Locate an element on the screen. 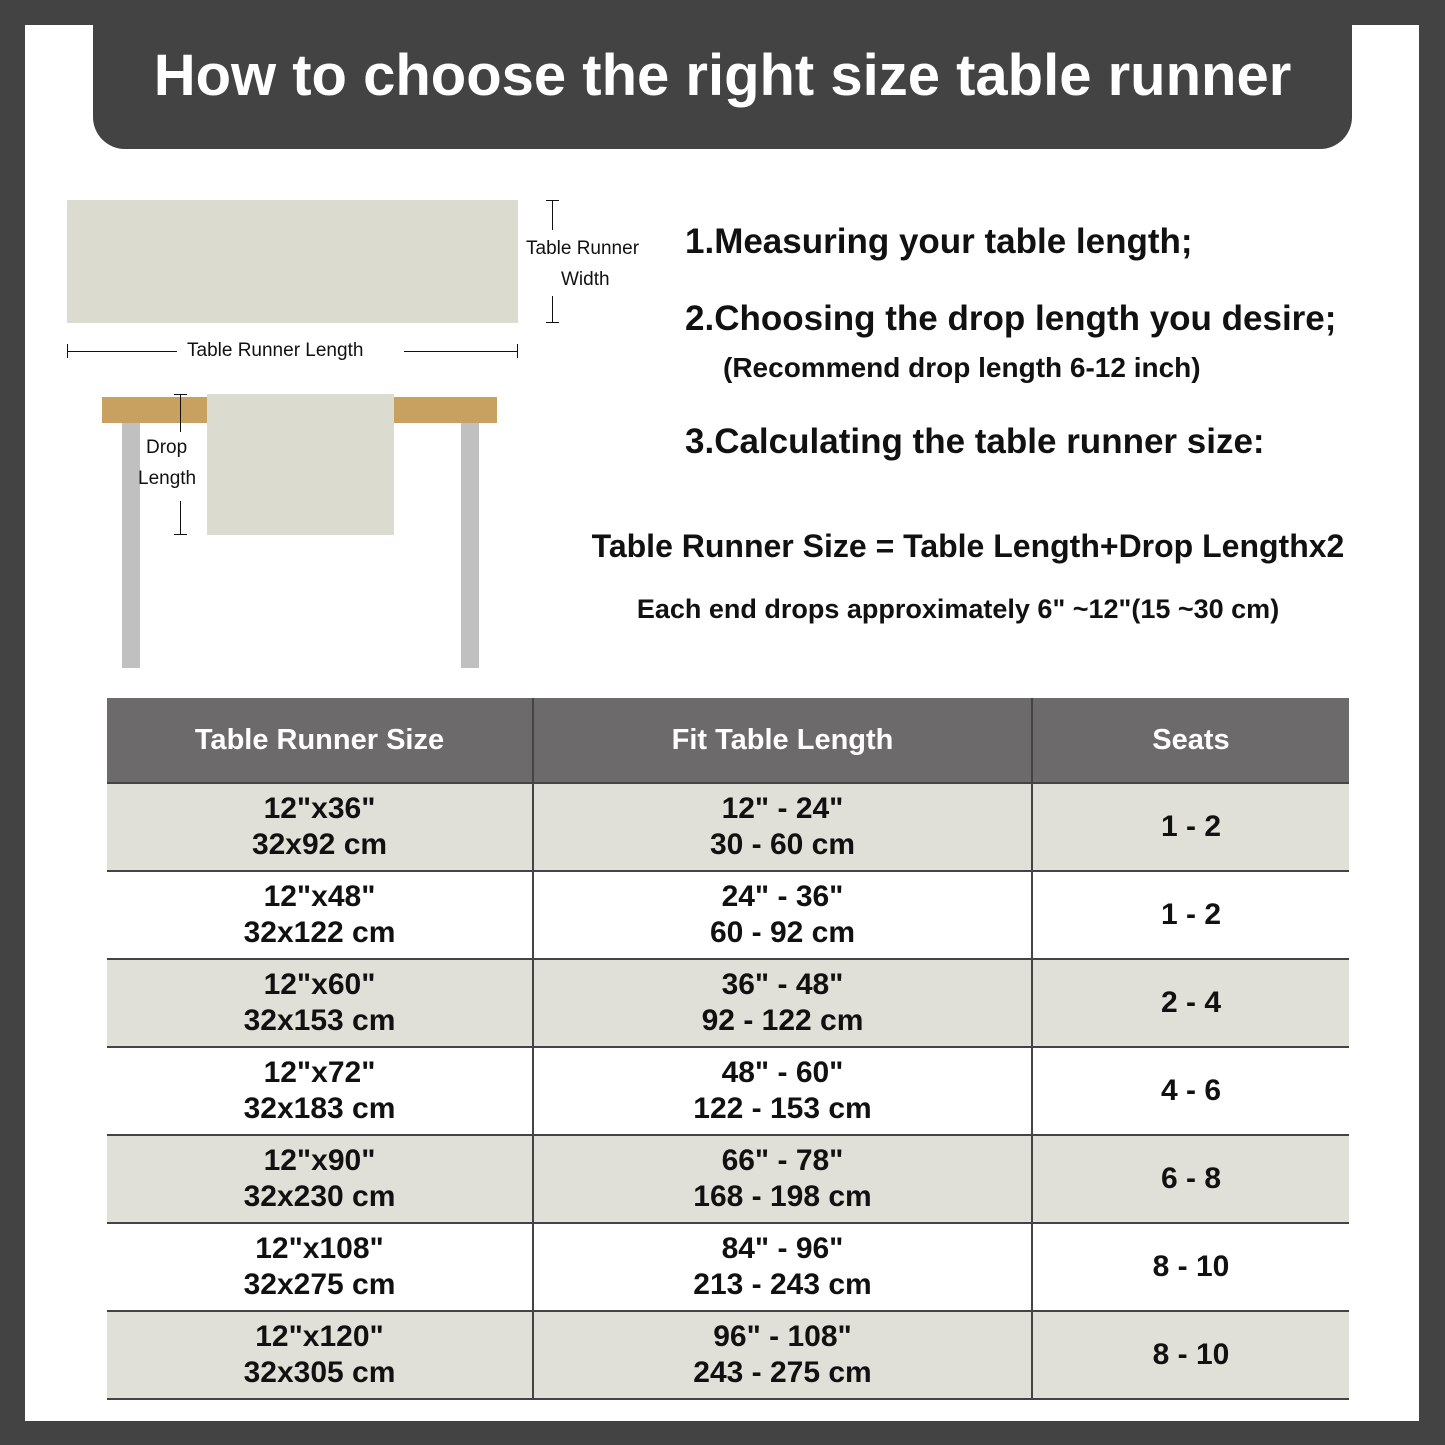 The width and height of the screenshot is (1445, 1445). cell-seats: 2 - 4 is located at coordinates (1190, 1003).